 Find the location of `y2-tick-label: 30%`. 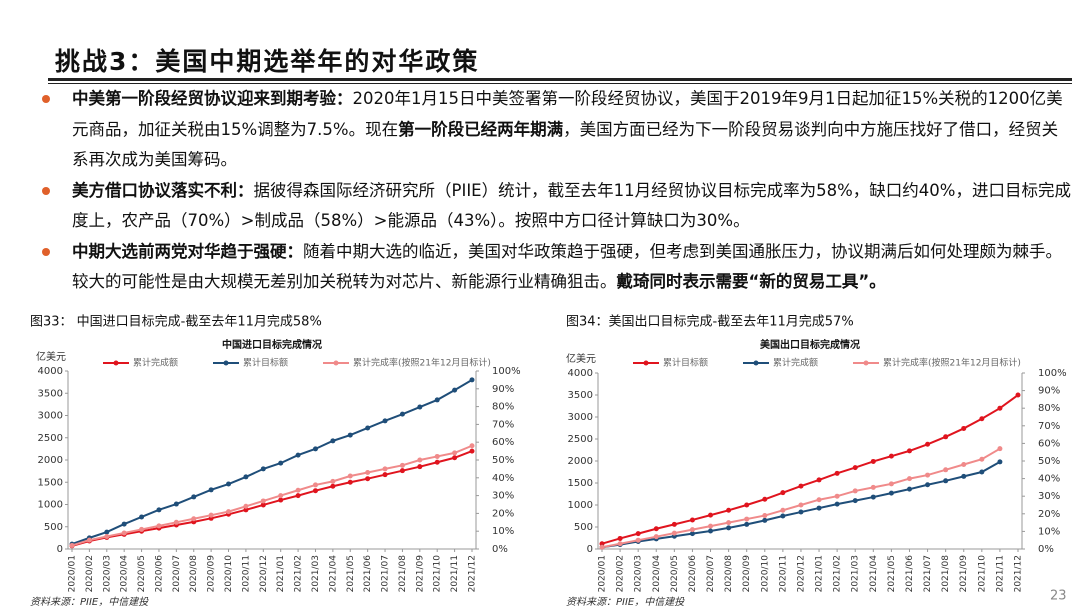

y2-tick-label: 30% is located at coordinates (503, 496).